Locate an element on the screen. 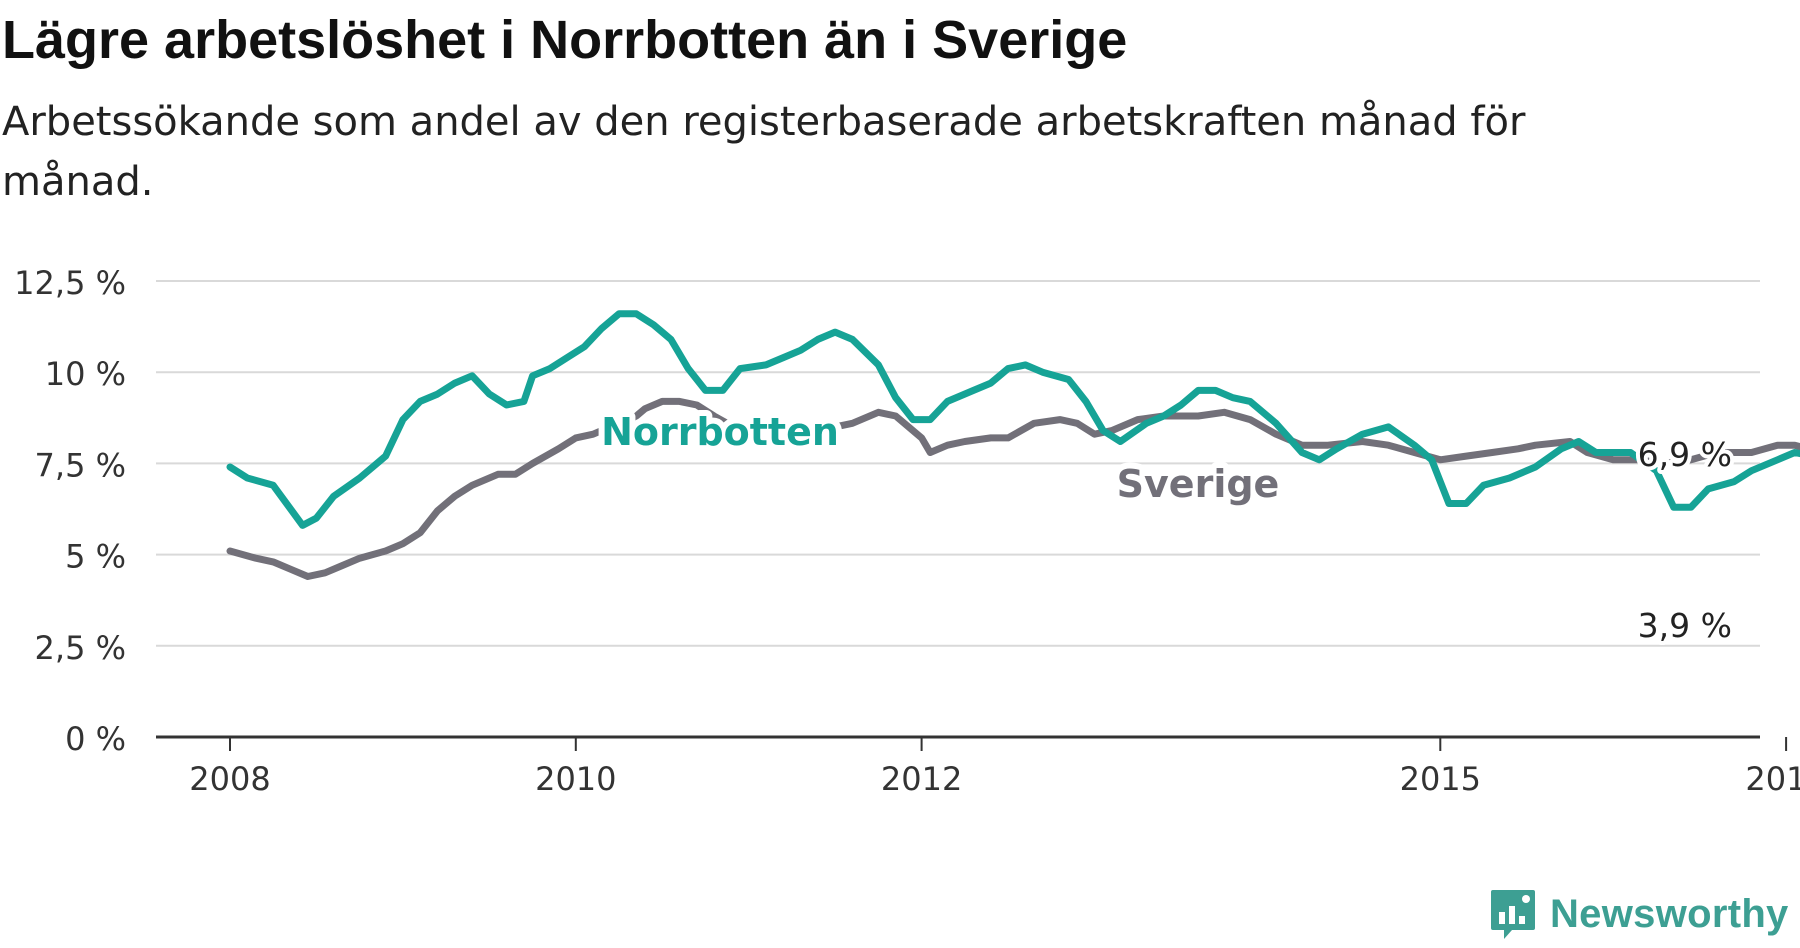 This screenshot has width=1800, height=948. end-label-norrbotten: 3,9 % is located at coordinates (1685, 625).